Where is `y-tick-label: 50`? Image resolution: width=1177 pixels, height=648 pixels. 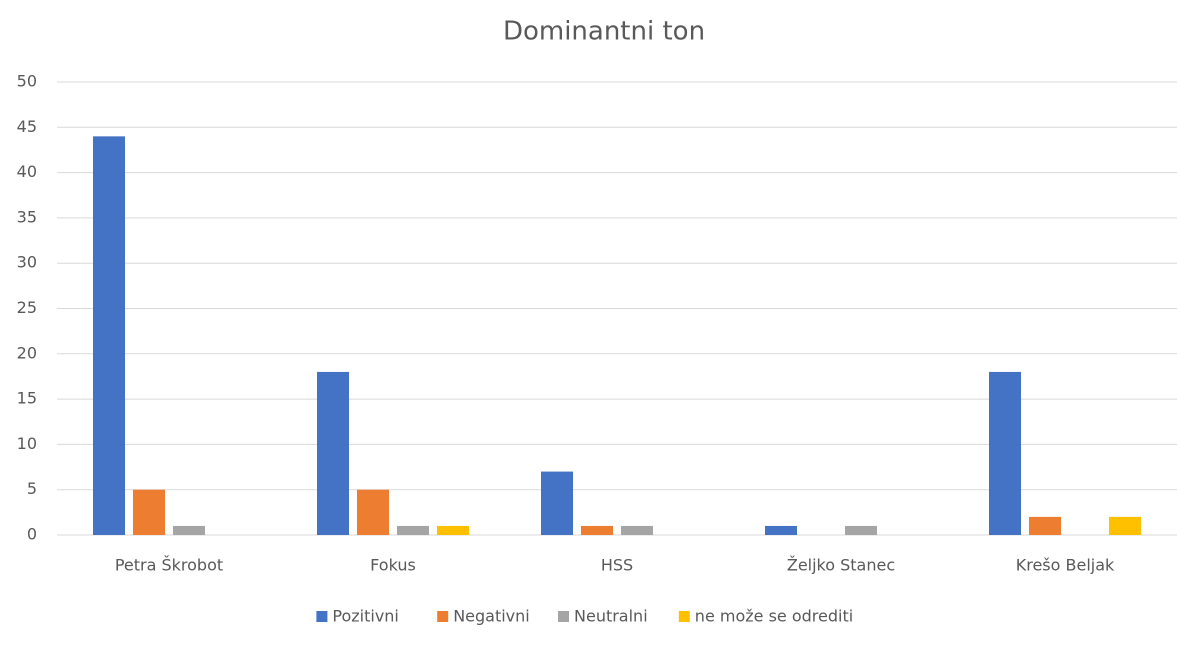
y-tick-label: 50 is located at coordinates (27, 81).